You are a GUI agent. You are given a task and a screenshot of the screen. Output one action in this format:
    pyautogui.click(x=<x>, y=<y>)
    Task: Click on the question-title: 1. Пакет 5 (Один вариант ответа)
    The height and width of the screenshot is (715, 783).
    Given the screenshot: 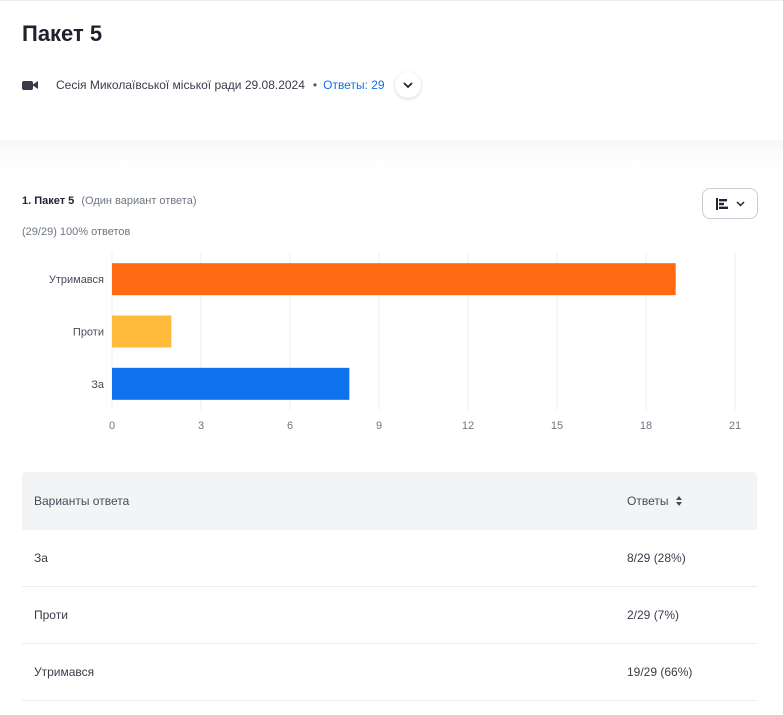 What is the action you would take?
    pyautogui.click(x=109, y=201)
    